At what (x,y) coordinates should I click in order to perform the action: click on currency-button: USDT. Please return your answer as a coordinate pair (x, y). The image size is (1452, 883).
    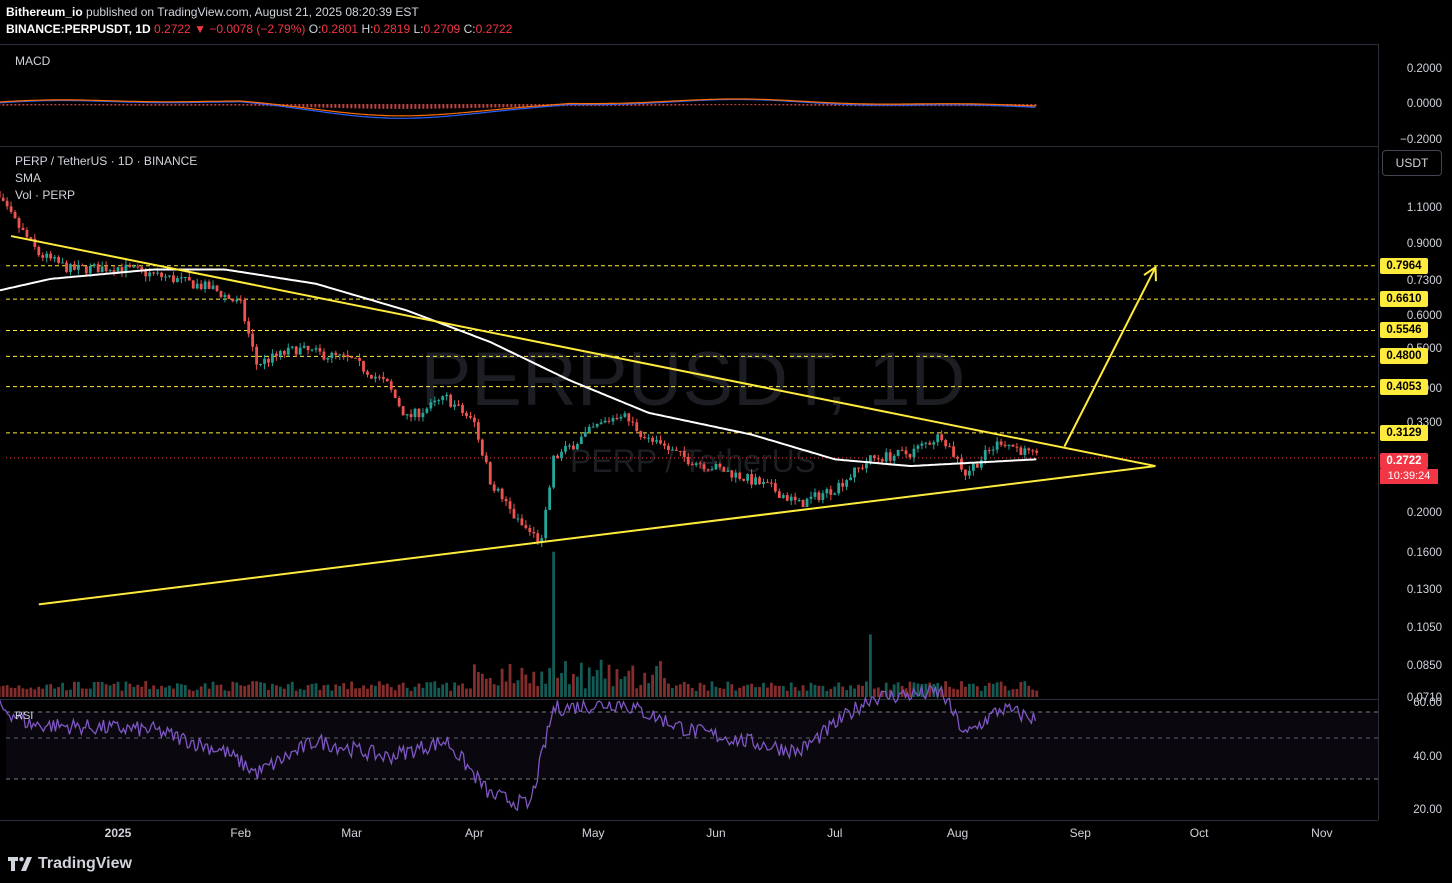
    Looking at the image, I should click on (1412, 163).